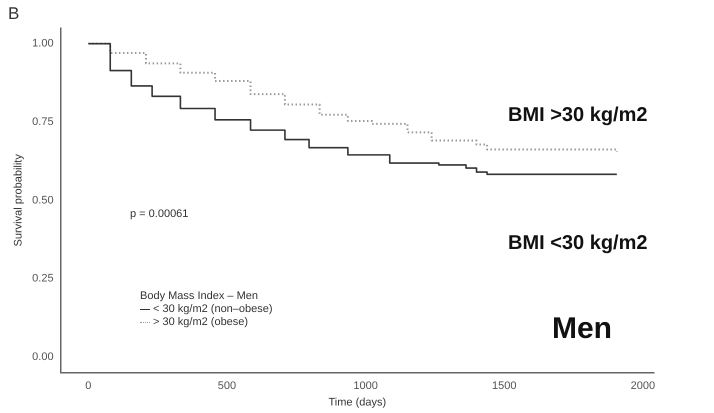 This screenshot has height=413, width=714. Describe the element at coordinates (18, 200) in the screenshot. I see `y-axis-title: Survival probability` at that location.